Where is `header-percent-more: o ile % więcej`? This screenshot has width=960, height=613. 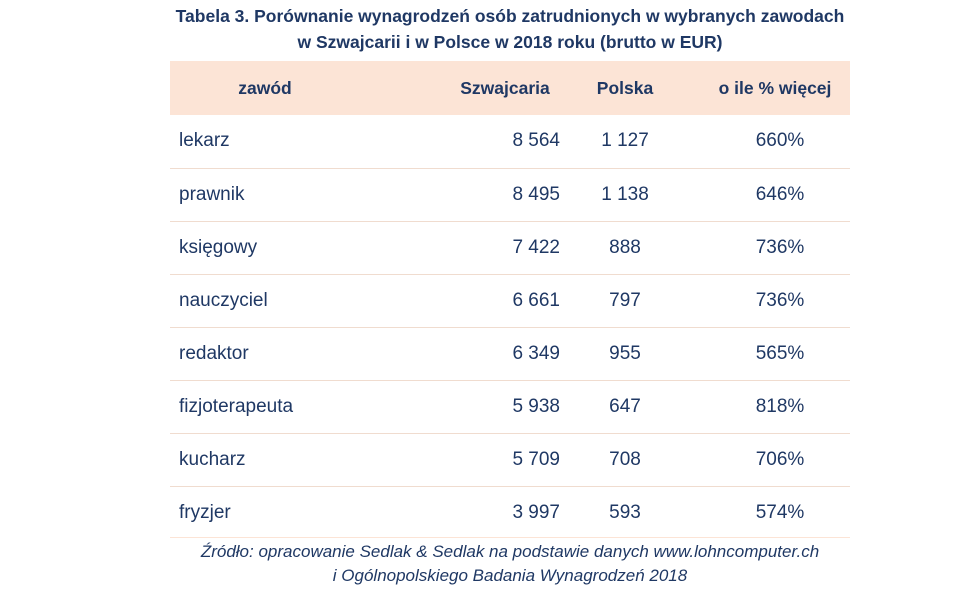
header-percent-more: o ile % więcej is located at coordinates (775, 87).